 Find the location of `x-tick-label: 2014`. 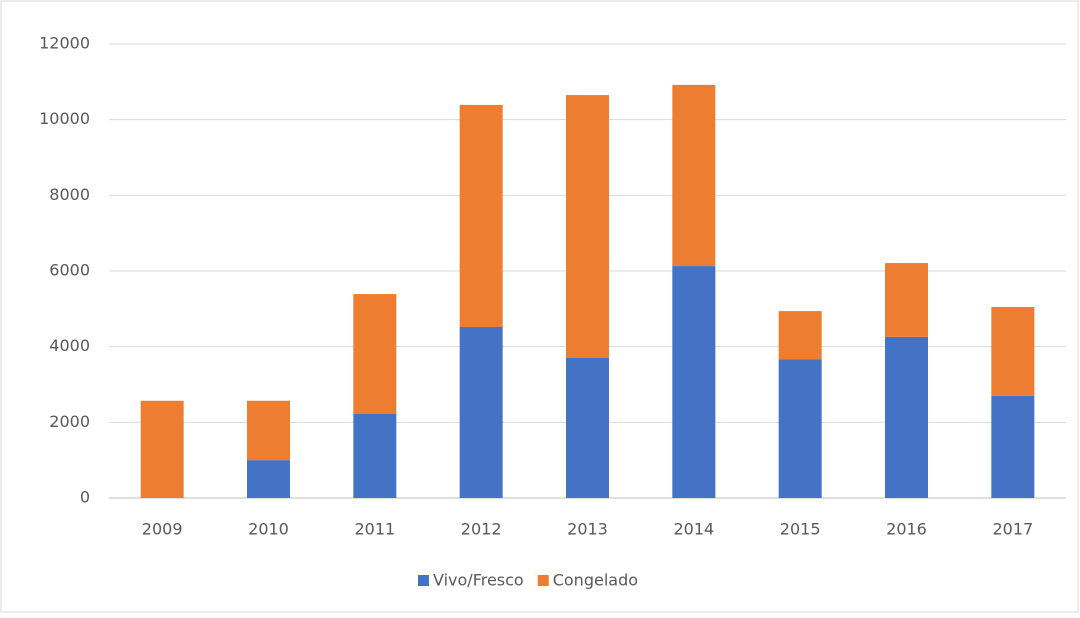

x-tick-label: 2014 is located at coordinates (693, 529).